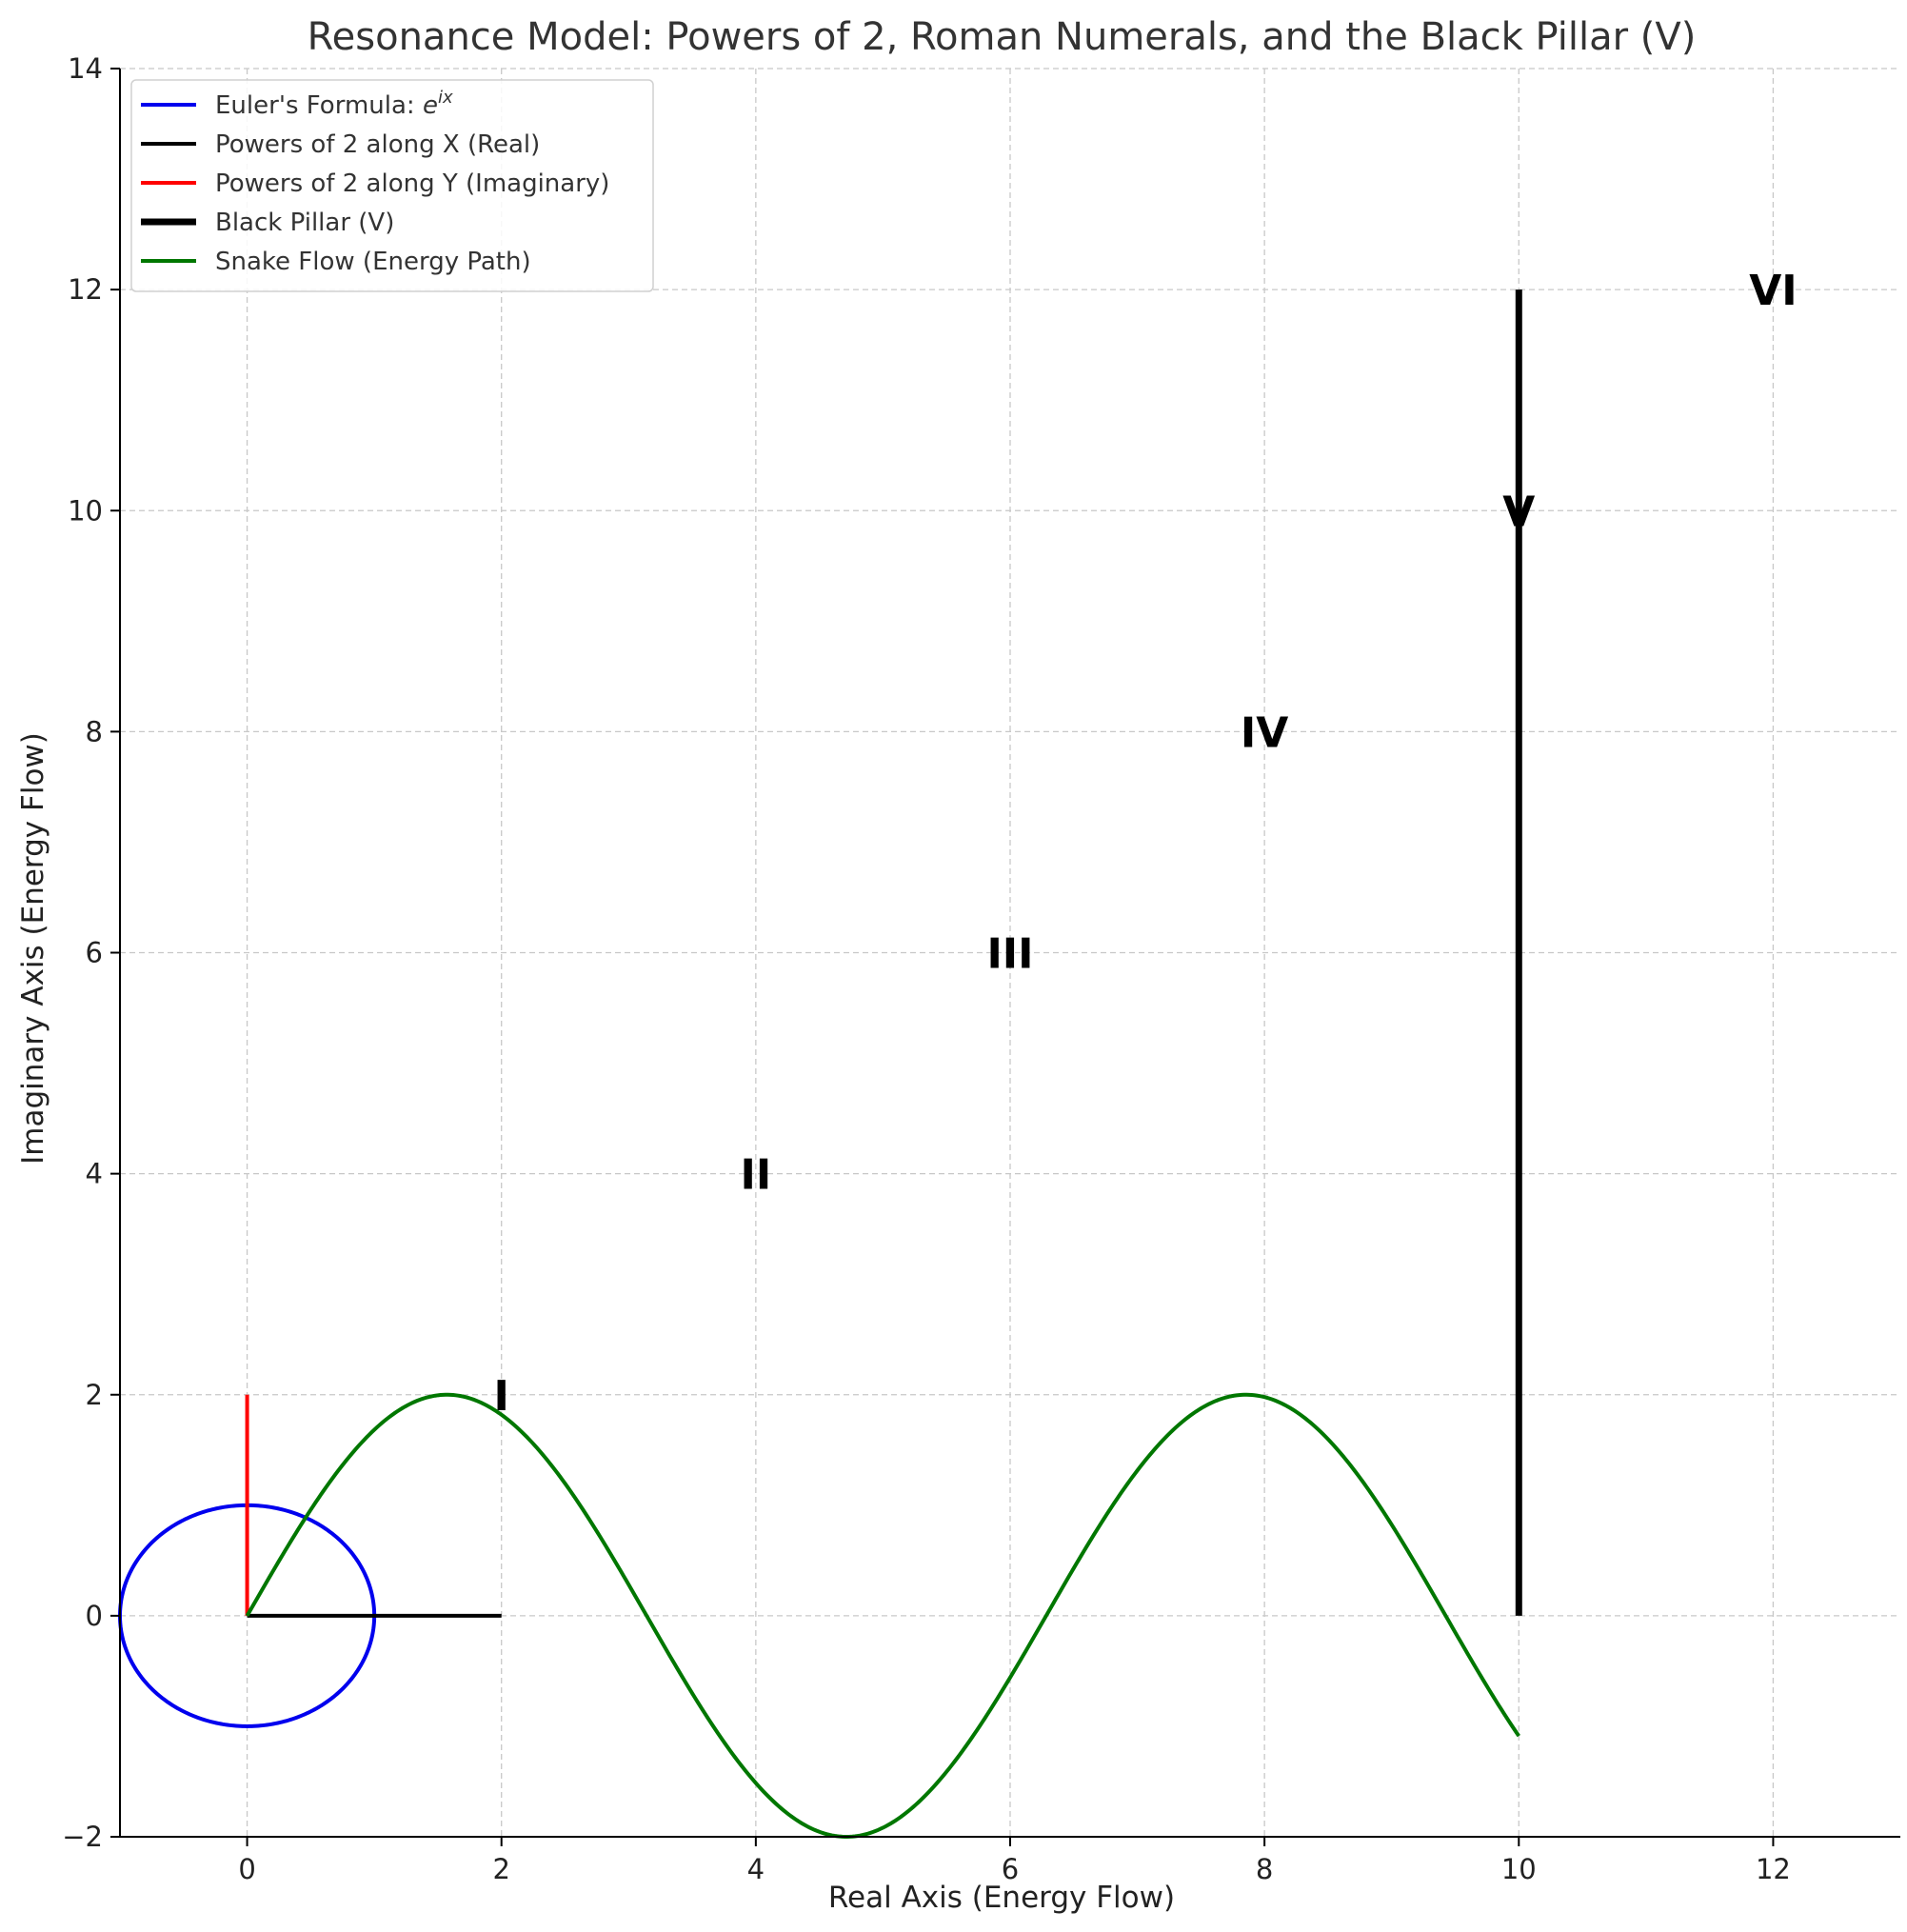 The image size is (1907, 1932). What do you see at coordinates (1010, 1869) in the screenshot?
I see `x-tick-label: 6` at bounding box center [1010, 1869].